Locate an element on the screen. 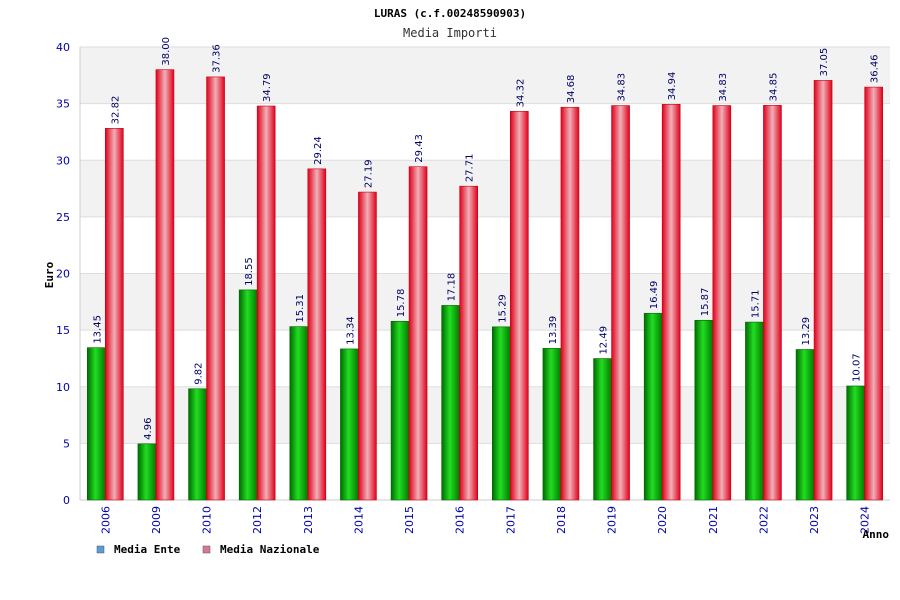 The width and height of the screenshot is (900, 600). data-label: 13.34 is located at coordinates (350, 330).